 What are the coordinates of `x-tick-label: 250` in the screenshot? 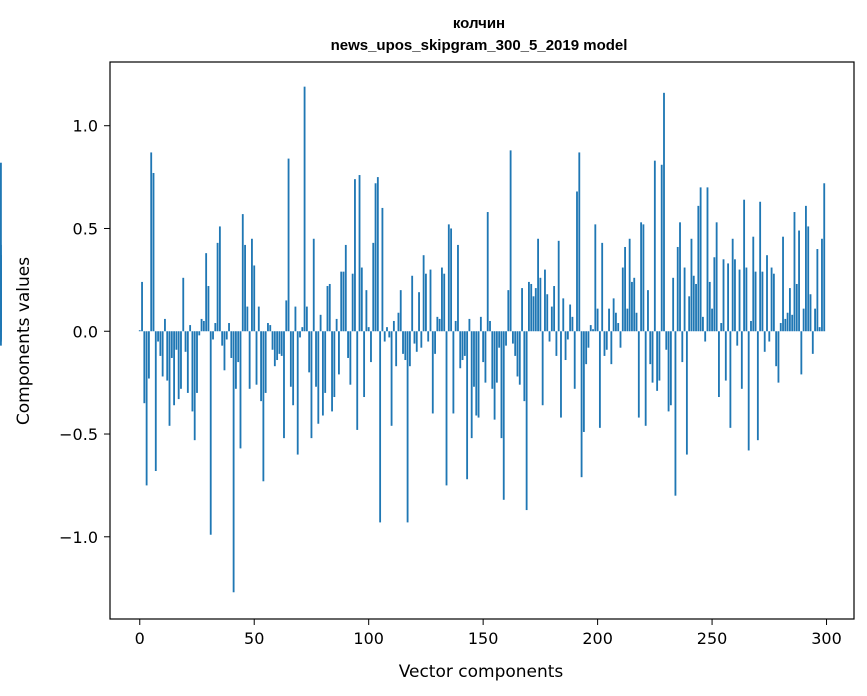 It's located at (712, 638).